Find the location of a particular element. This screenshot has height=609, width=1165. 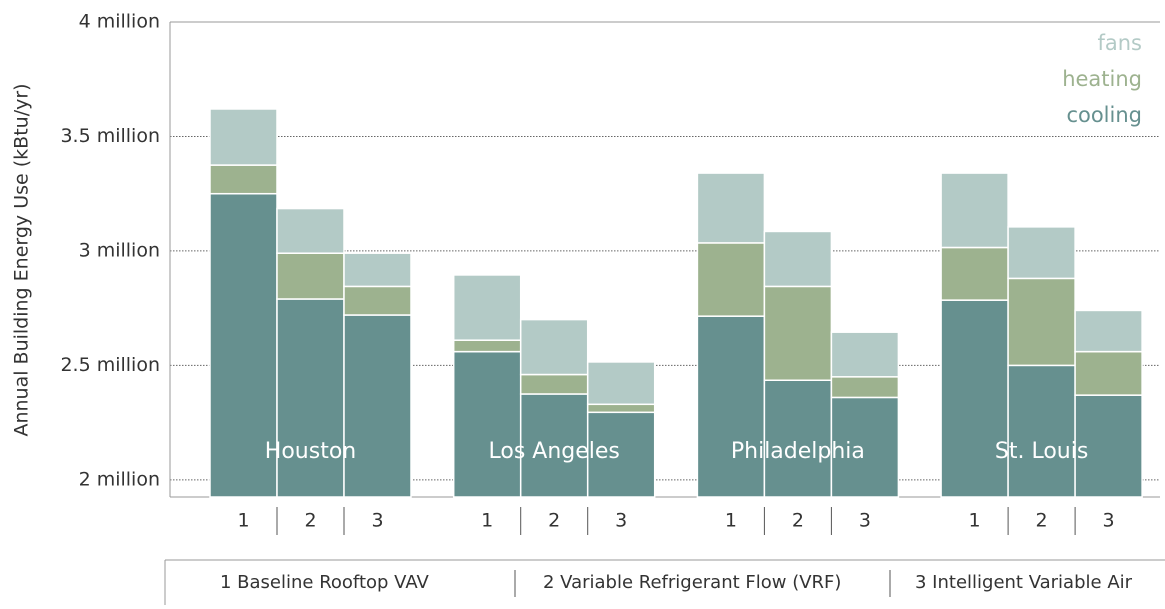

y-axis-label: Annual Building Energy Use (kBtu/yr) is located at coordinates (22, 259).